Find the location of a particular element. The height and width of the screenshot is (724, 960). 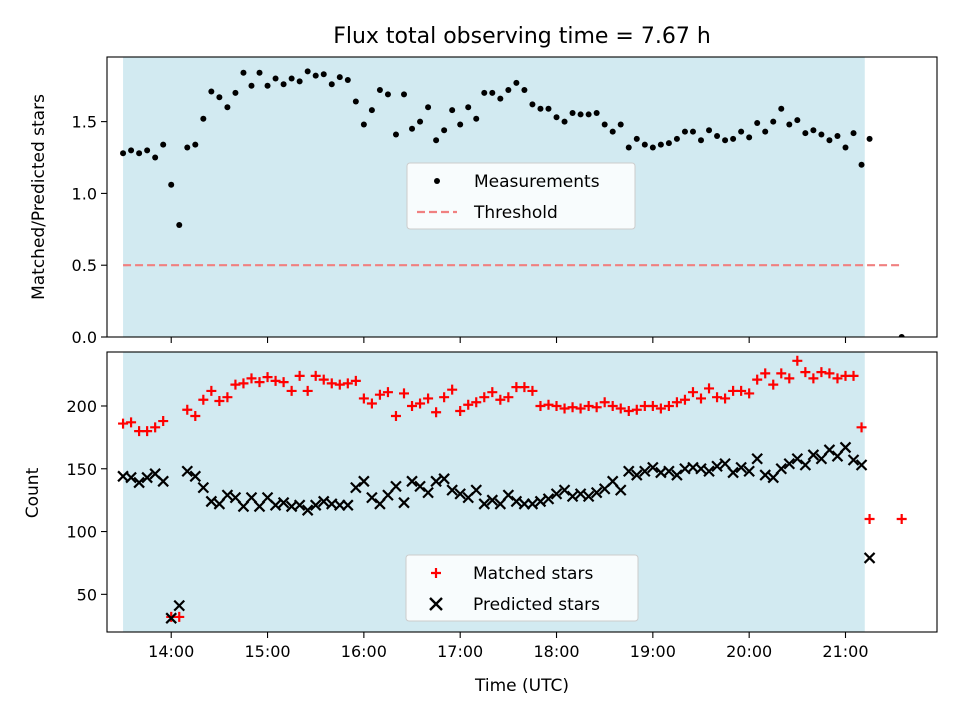

x-tick-label: 14:00 is located at coordinates (171, 651).